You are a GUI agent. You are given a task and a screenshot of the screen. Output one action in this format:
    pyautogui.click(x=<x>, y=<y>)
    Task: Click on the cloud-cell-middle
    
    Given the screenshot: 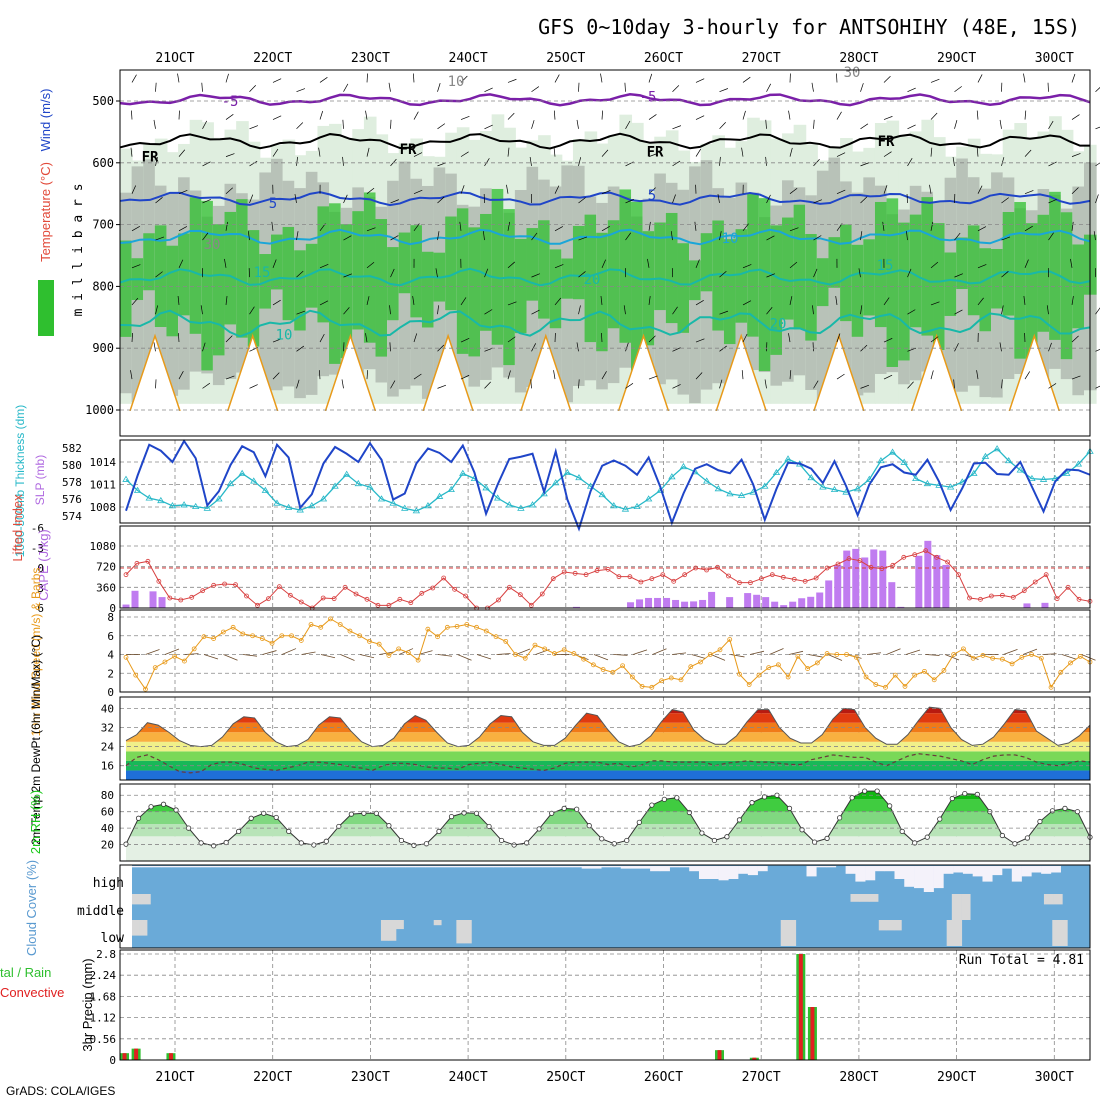 What is the action you would take?
    pyautogui.click(x=864, y=898)
    